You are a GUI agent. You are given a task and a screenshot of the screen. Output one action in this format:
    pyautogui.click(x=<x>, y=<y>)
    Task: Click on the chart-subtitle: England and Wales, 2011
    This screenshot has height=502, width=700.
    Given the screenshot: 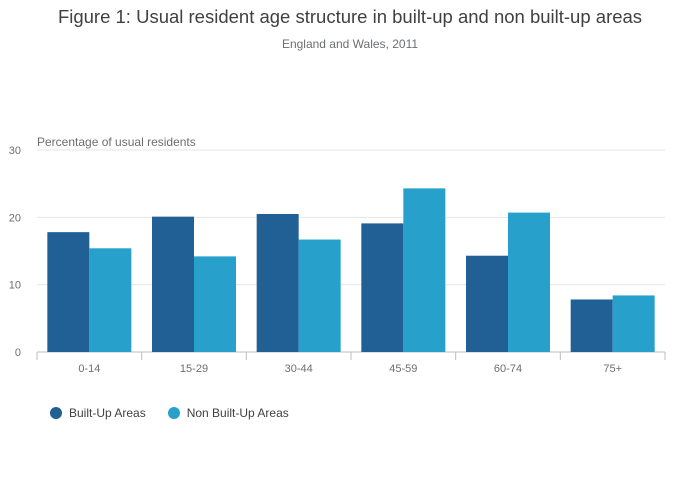 What is the action you would take?
    pyautogui.click(x=350, y=44)
    